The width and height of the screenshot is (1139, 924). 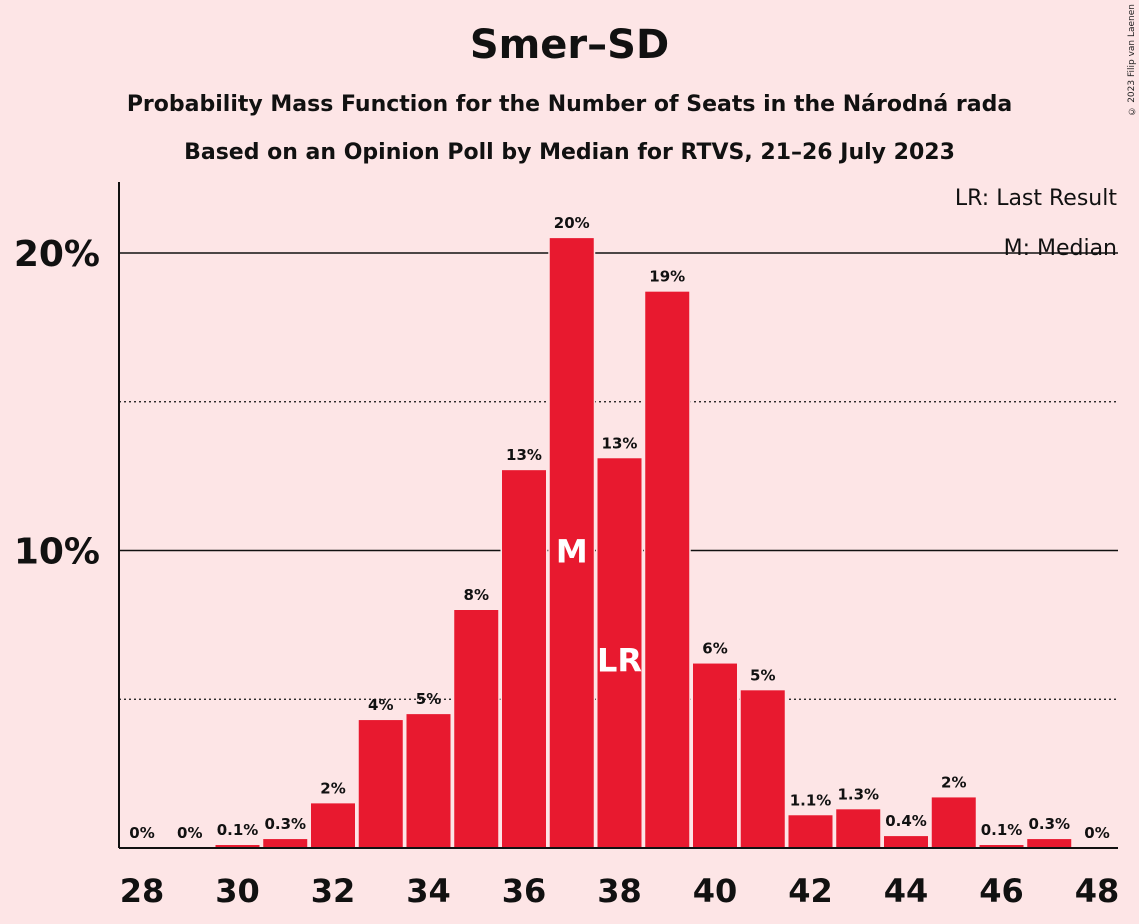 What do you see at coordinates (237, 891) in the screenshot?
I see `x-tick-label-30: 30` at bounding box center [237, 891].